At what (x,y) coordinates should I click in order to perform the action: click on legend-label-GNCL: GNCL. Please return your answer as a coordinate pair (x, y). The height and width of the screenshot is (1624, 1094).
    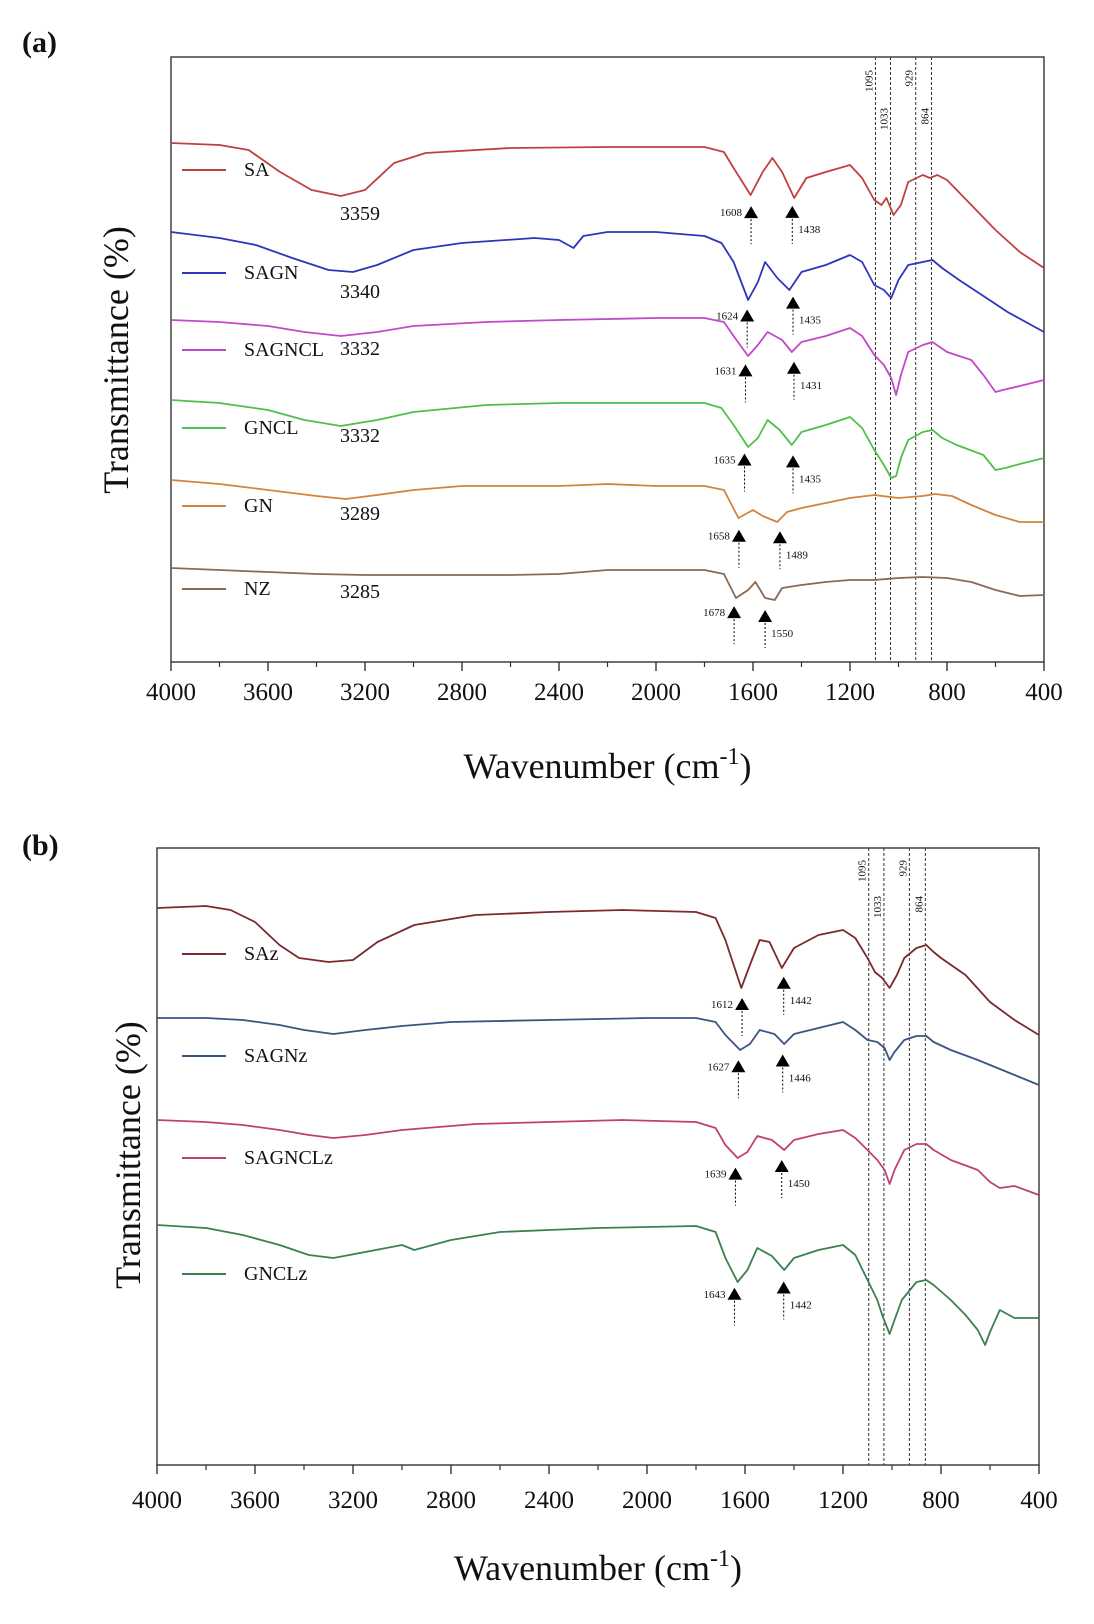
    Looking at the image, I should click on (271, 428).